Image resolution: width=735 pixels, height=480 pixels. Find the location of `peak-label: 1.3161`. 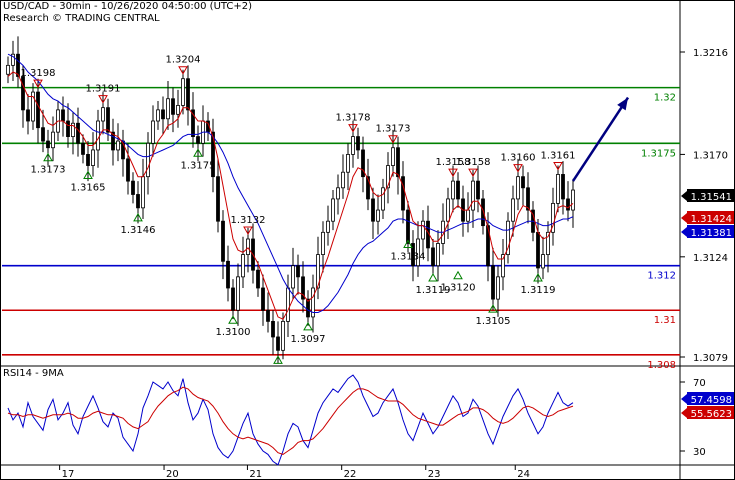

peak-label: 1.3161 is located at coordinates (558, 155).